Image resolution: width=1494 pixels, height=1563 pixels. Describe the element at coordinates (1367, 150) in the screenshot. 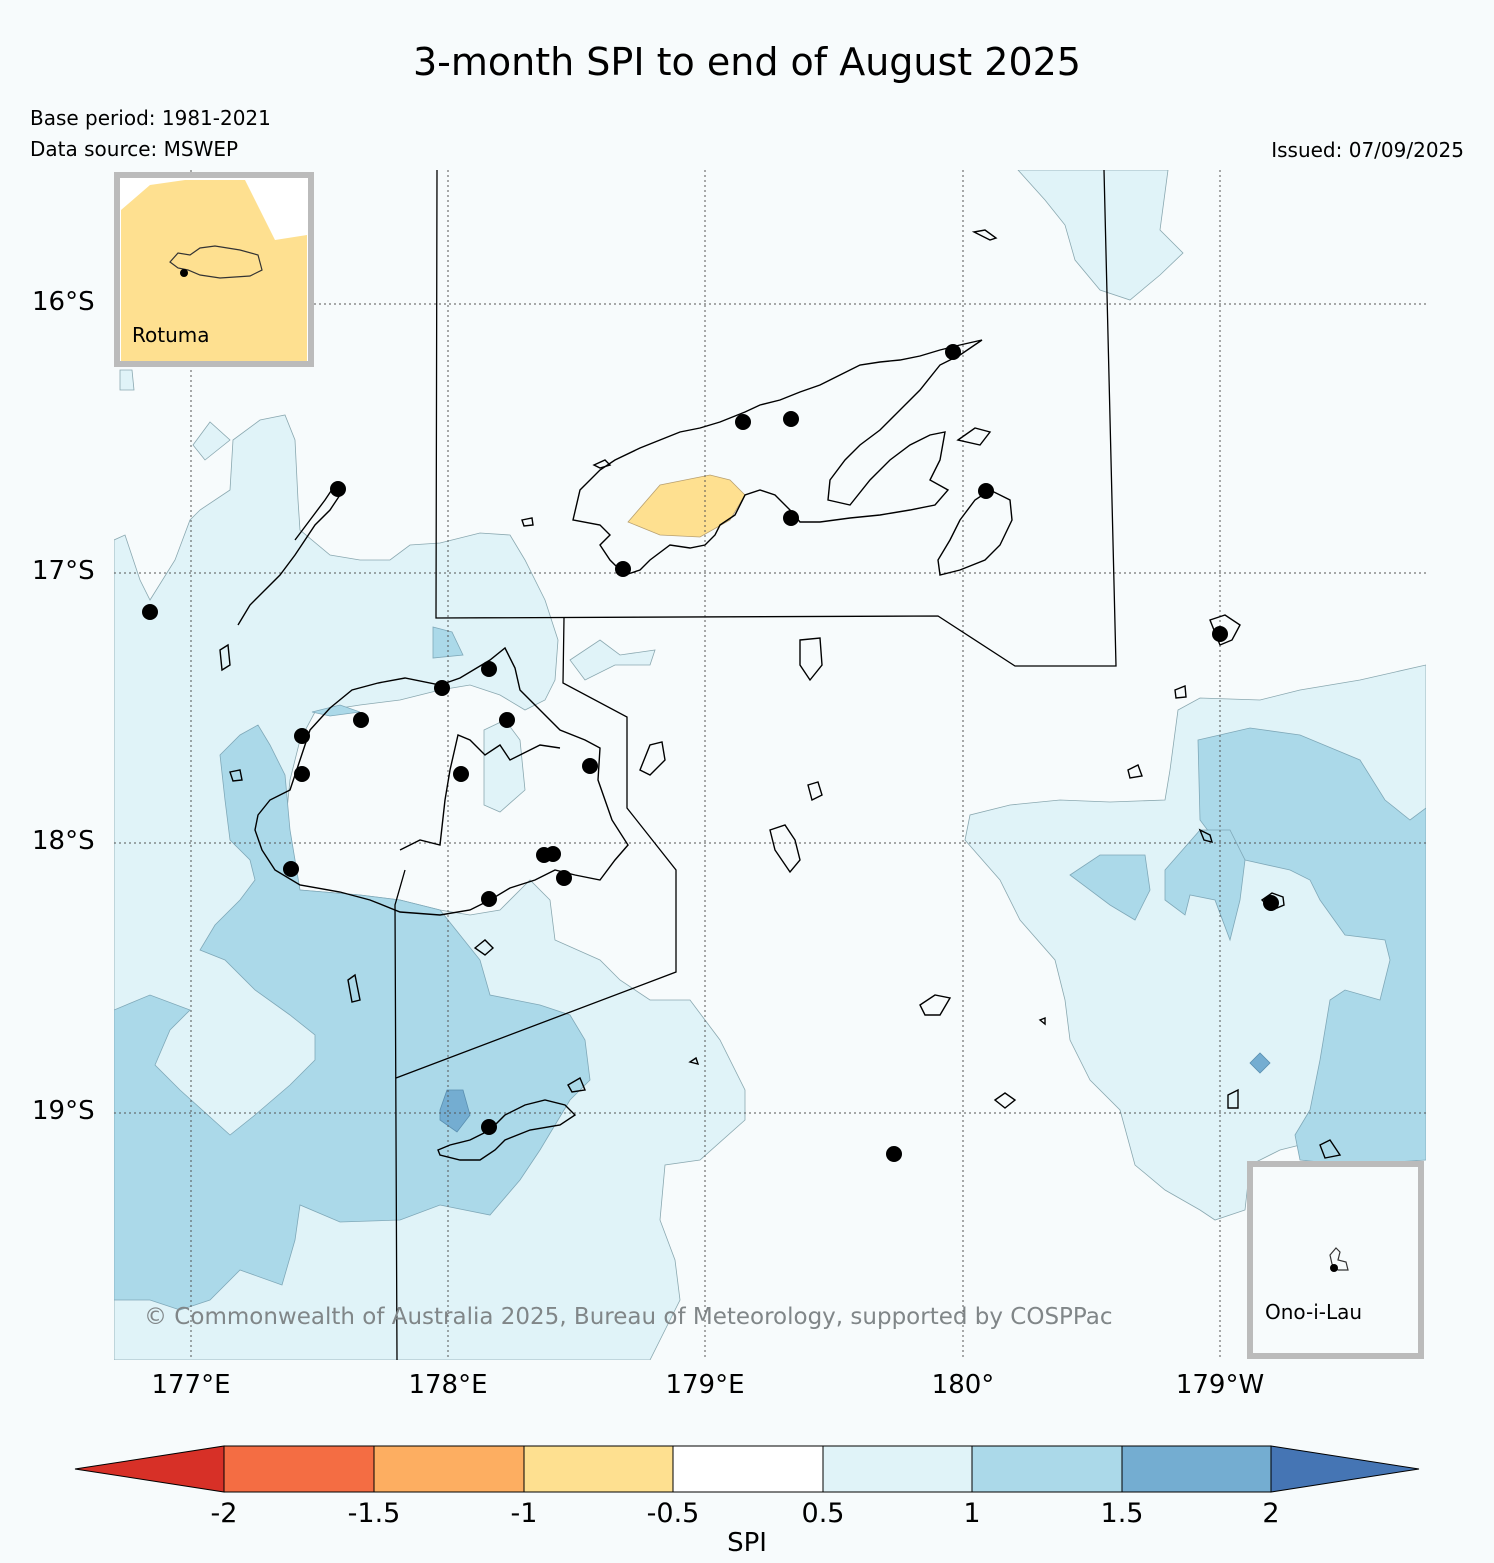

I see `issued-date: Issued: 07/09/2025` at that location.